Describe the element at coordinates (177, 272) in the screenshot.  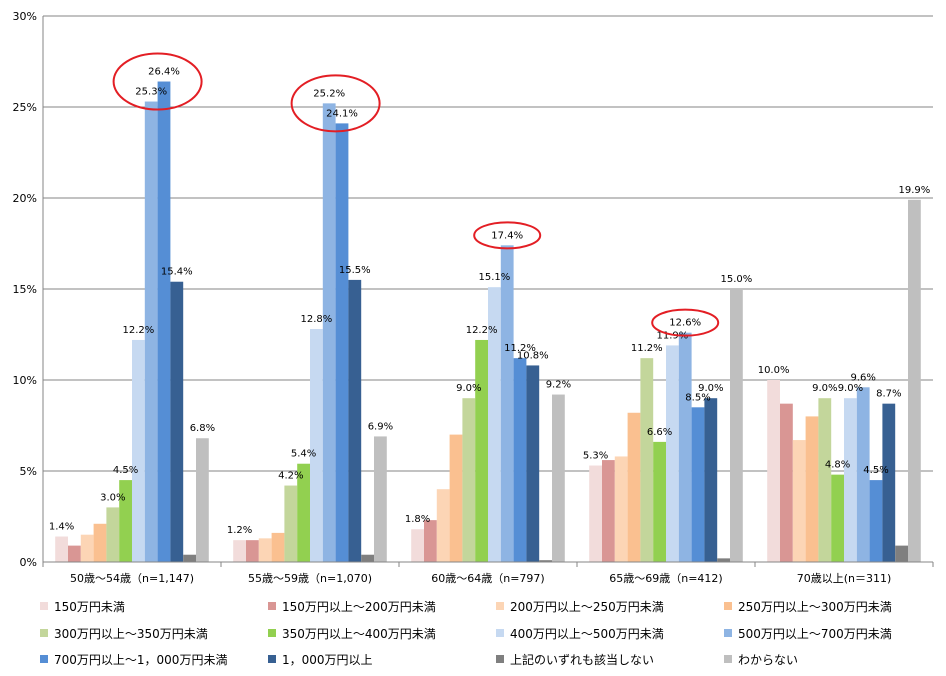
I see `data-label: 15.4%` at that location.